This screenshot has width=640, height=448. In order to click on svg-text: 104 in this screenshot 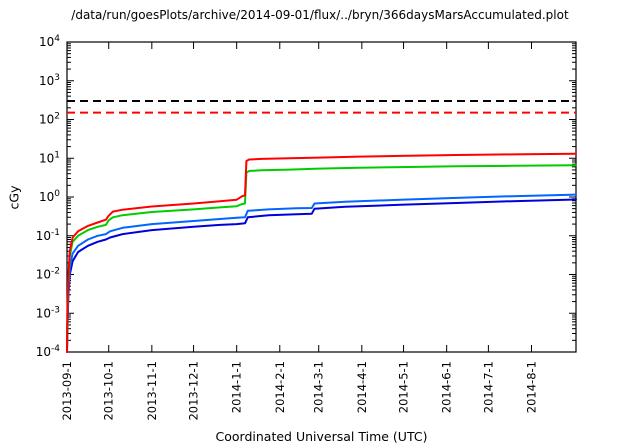, I will do `click(49, 41)`.